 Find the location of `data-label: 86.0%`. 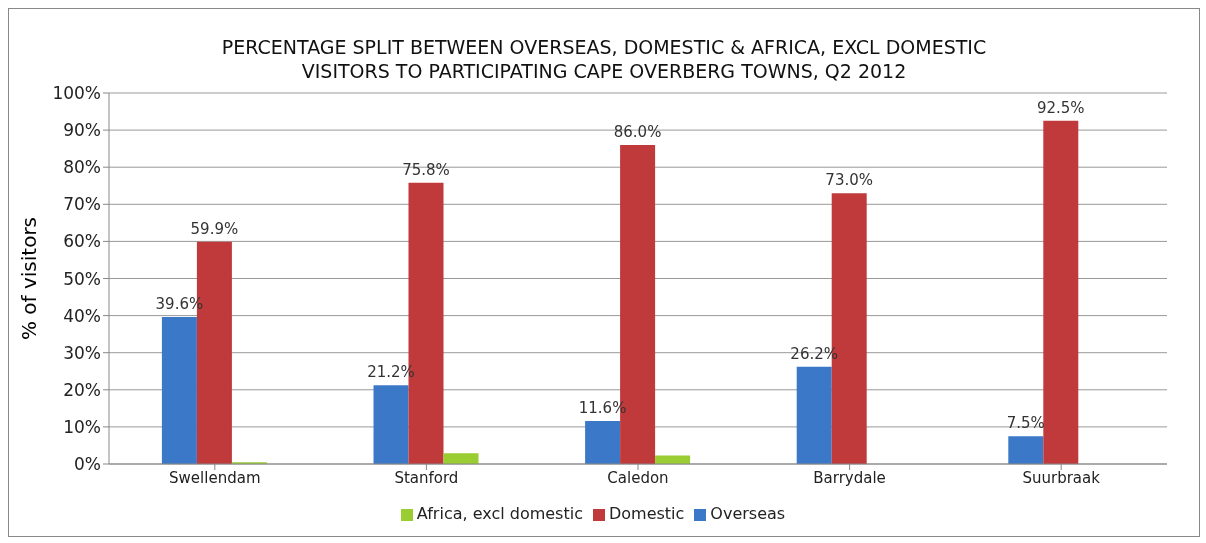

data-label: 86.0% is located at coordinates (637, 131).